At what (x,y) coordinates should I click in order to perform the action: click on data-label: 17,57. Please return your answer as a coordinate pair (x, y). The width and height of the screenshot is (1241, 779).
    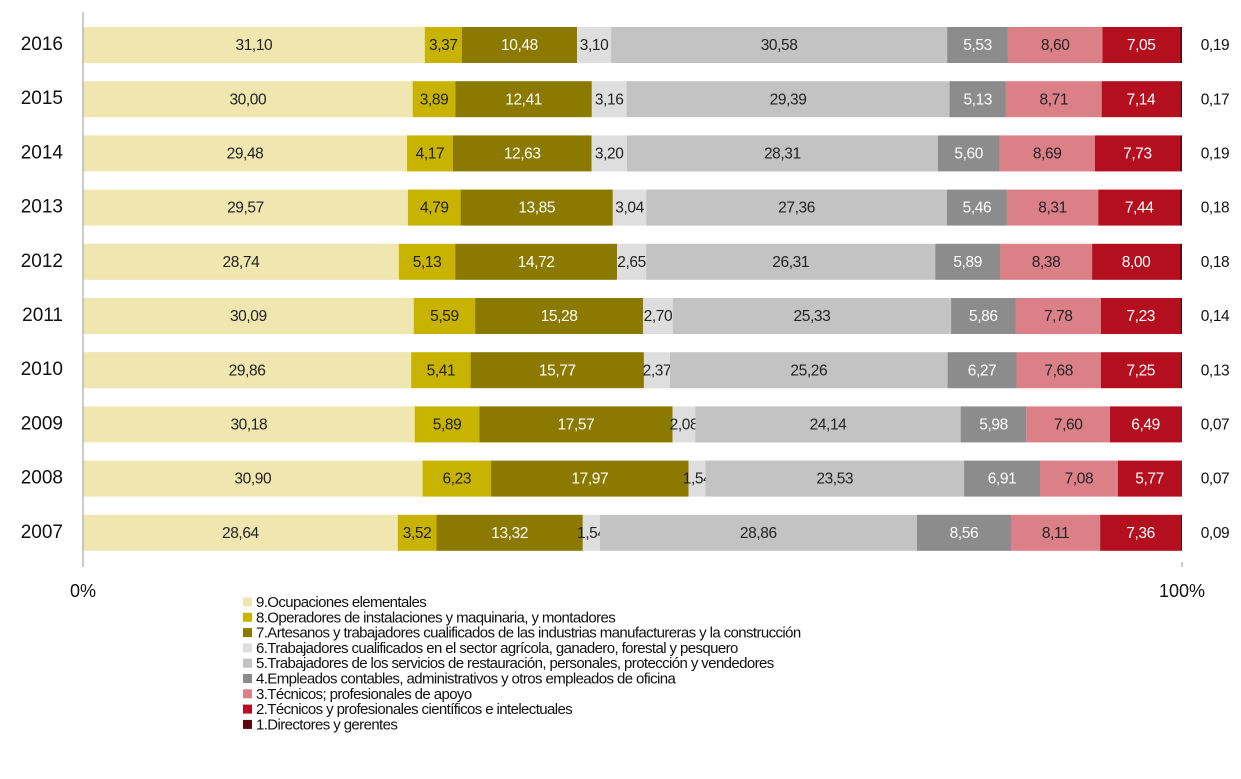
    Looking at the image, I should click on (576, 424).